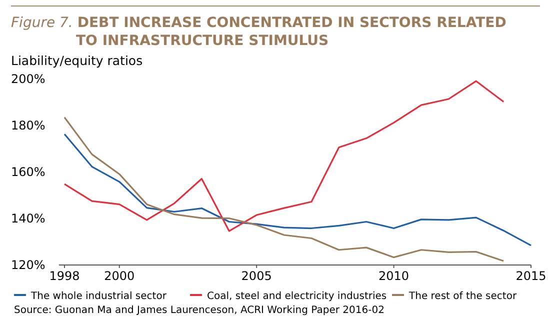  Describe the element at coordinates (28, 125) in the screenshot. I see `y-tick-label: 180%` at that location.